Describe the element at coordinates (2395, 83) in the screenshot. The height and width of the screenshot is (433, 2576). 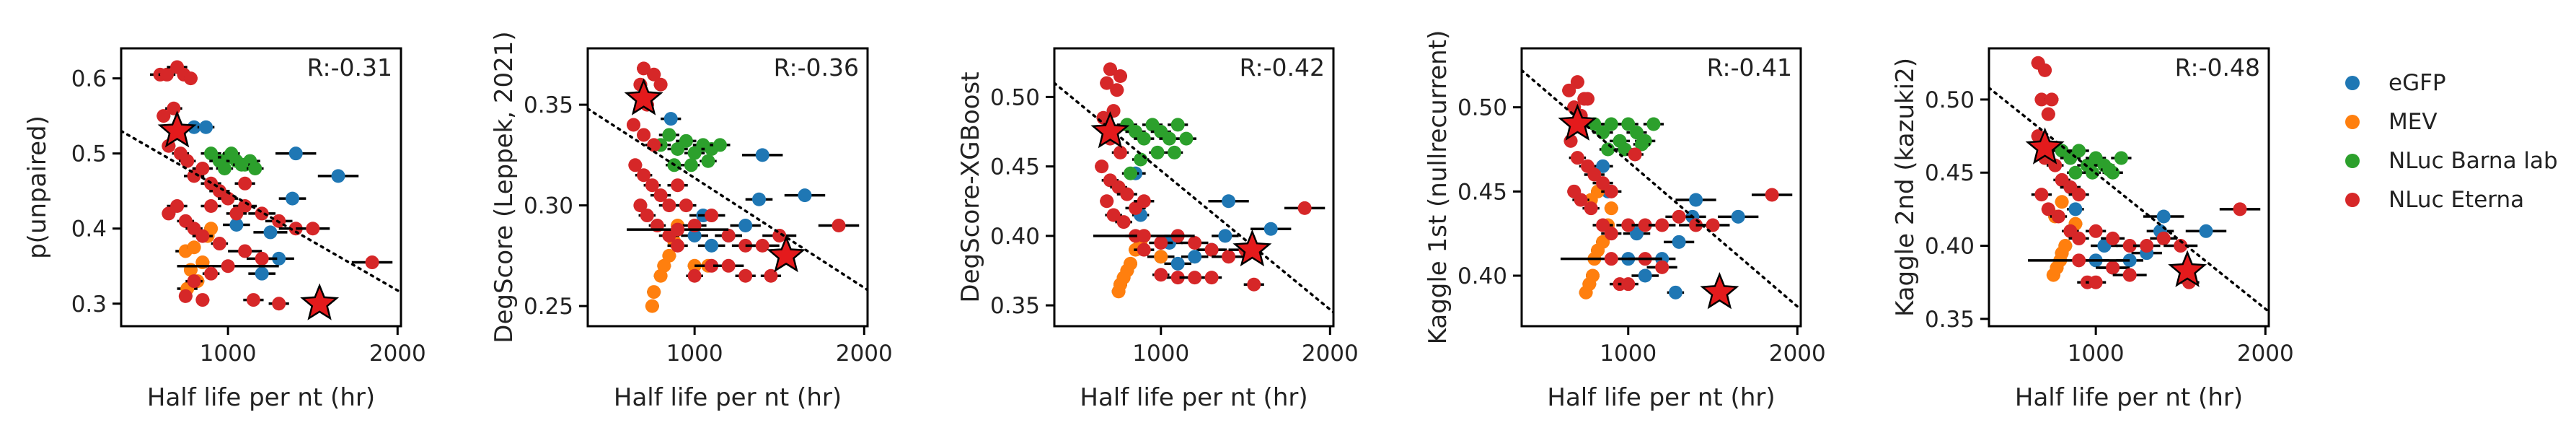
I see `legend-entry-egfp: eGFP` at that location.